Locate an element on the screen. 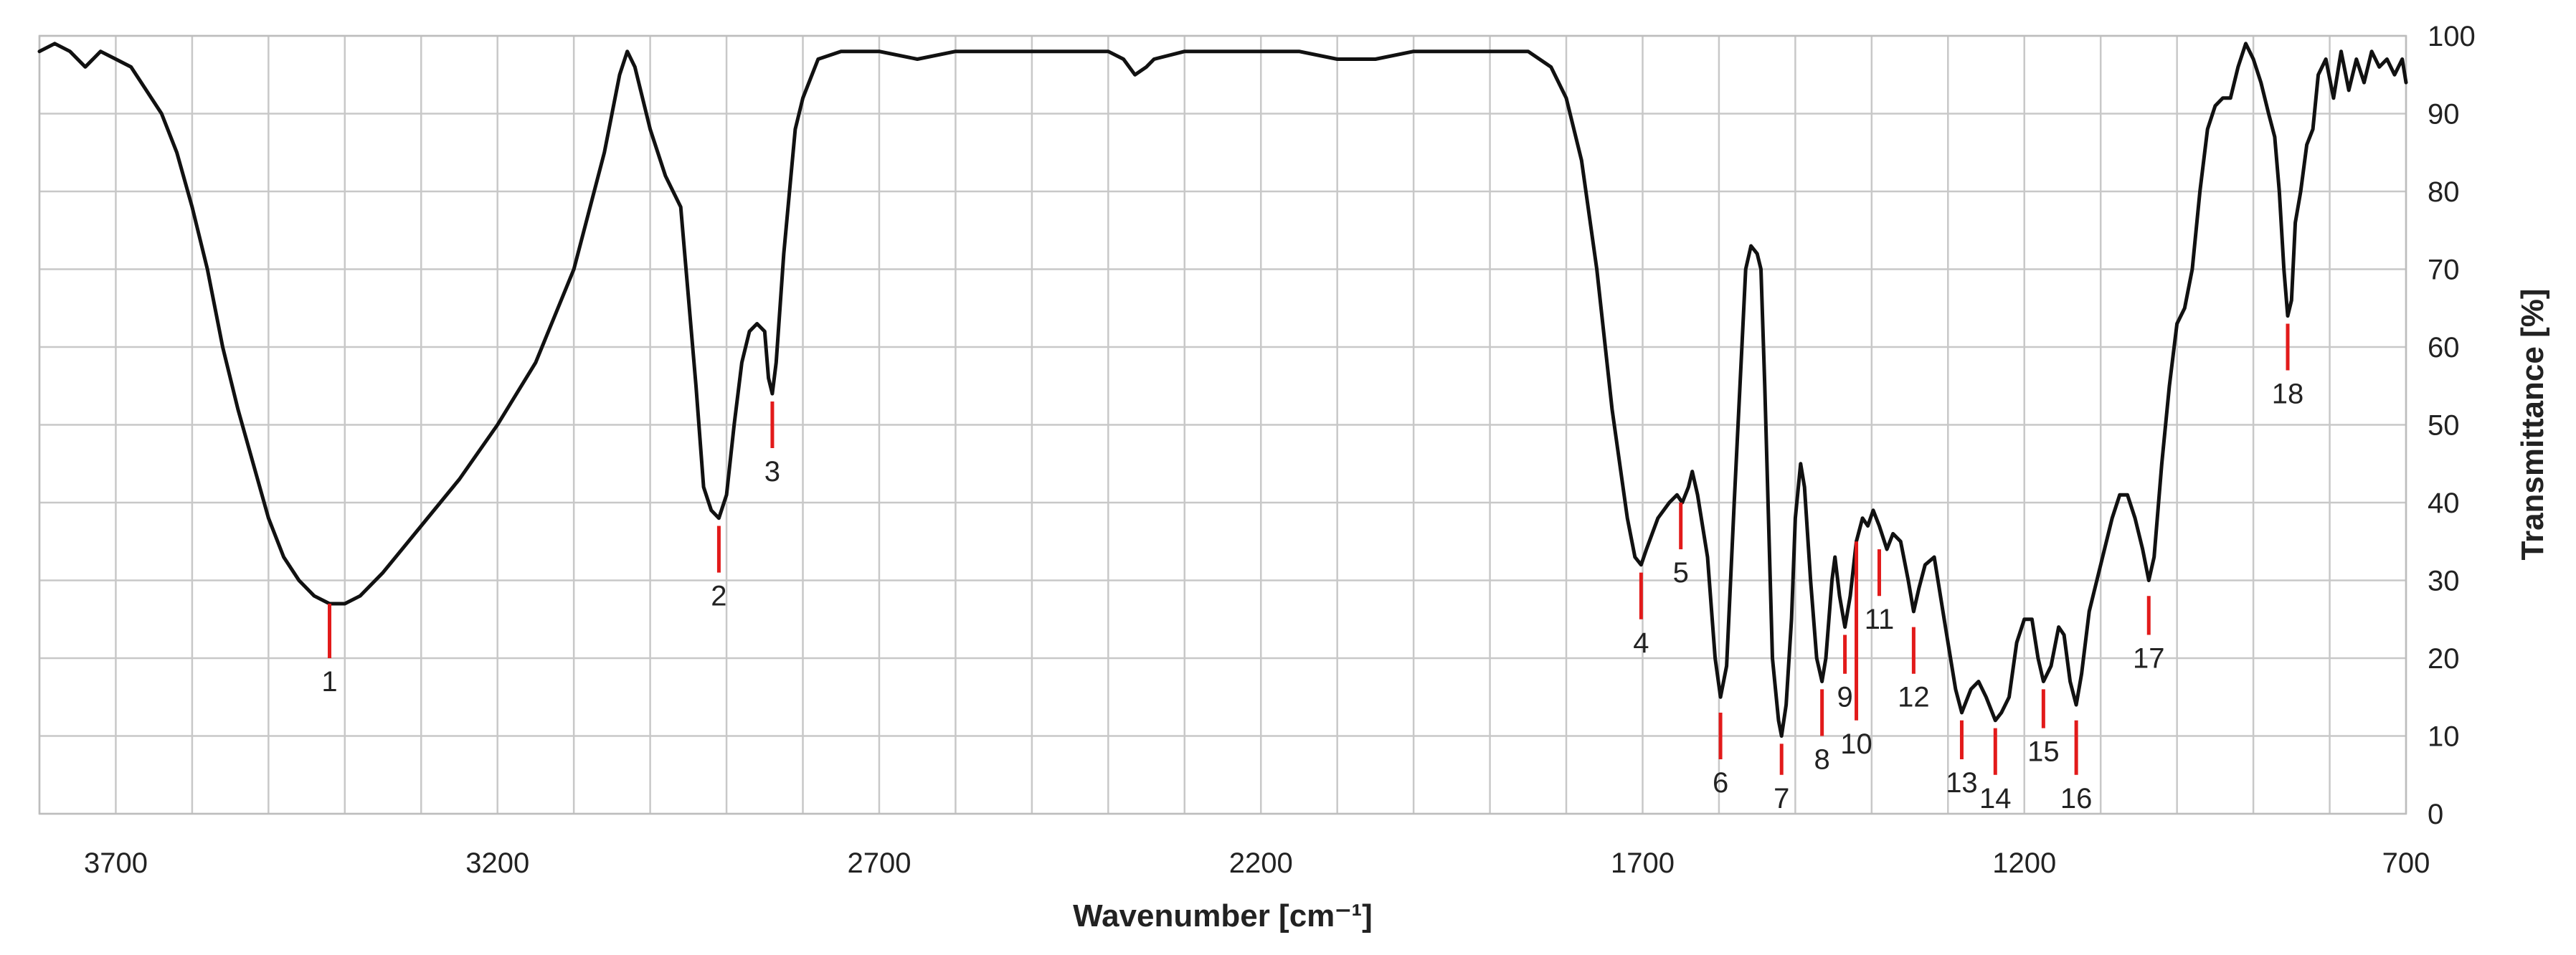  peak-label-7: 7 is located at coordinates (1781, 798).